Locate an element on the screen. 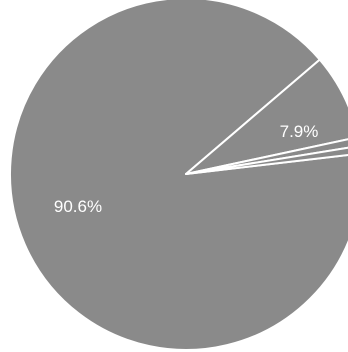 The height and width of the screenshot is (352, 348). pie-slice-label-1: 7.9% is located at coordinates (299, 131).